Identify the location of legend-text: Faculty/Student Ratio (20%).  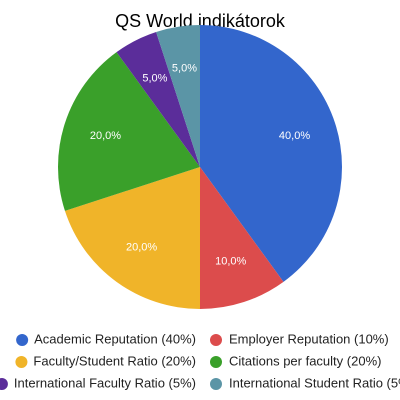
(114, 360).